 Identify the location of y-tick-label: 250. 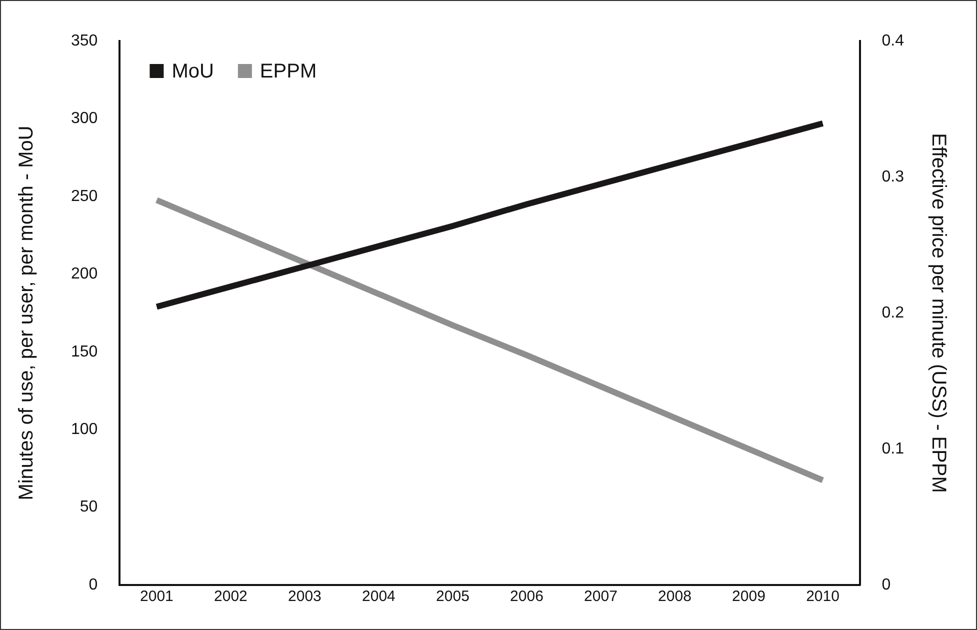
(84, 196).